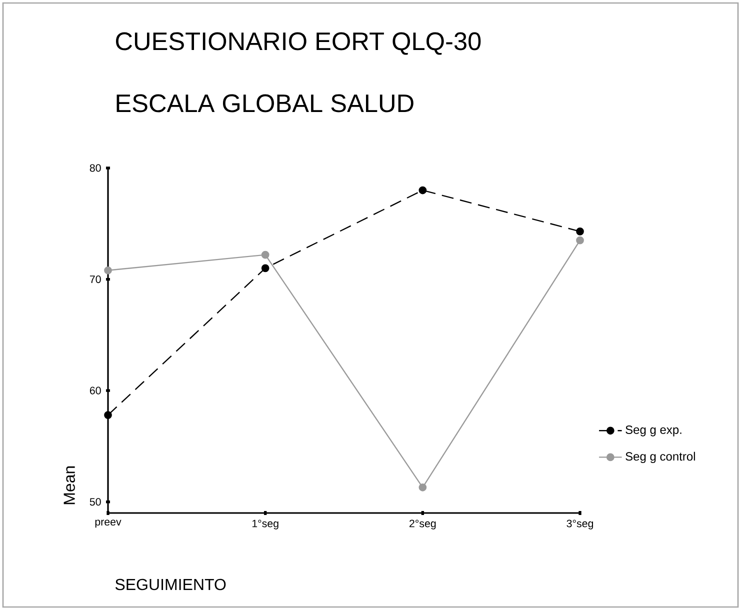  I want to click on legend-label: Seg g control, so click(660, 458).